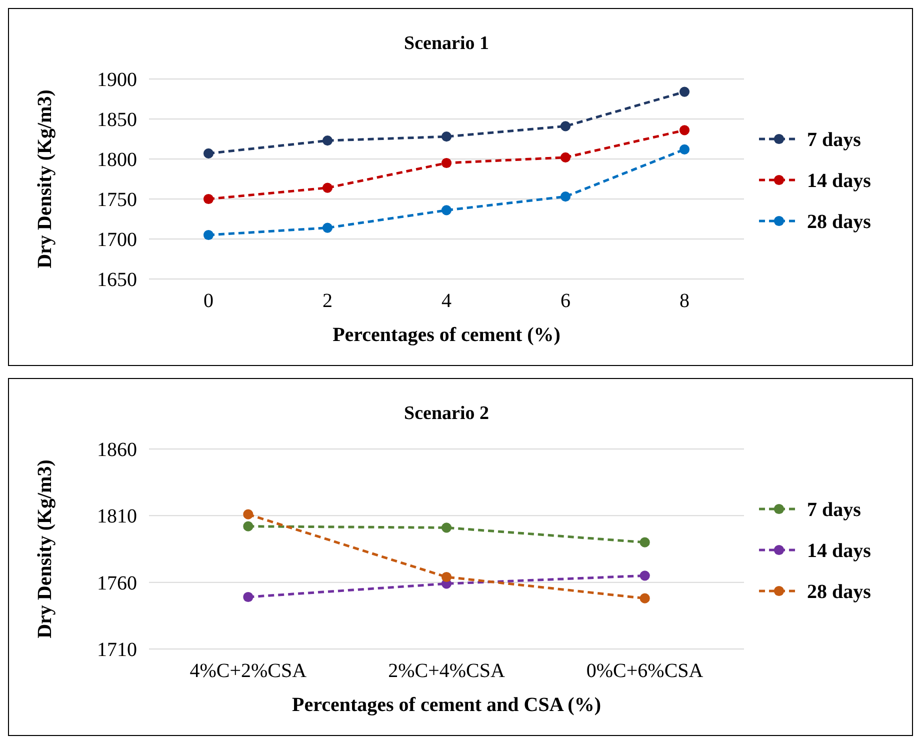  What do you see at coordinates (117, 450) in the screenshot?
I see `y-tick-label: 1860` at bounding box center [117, 450].